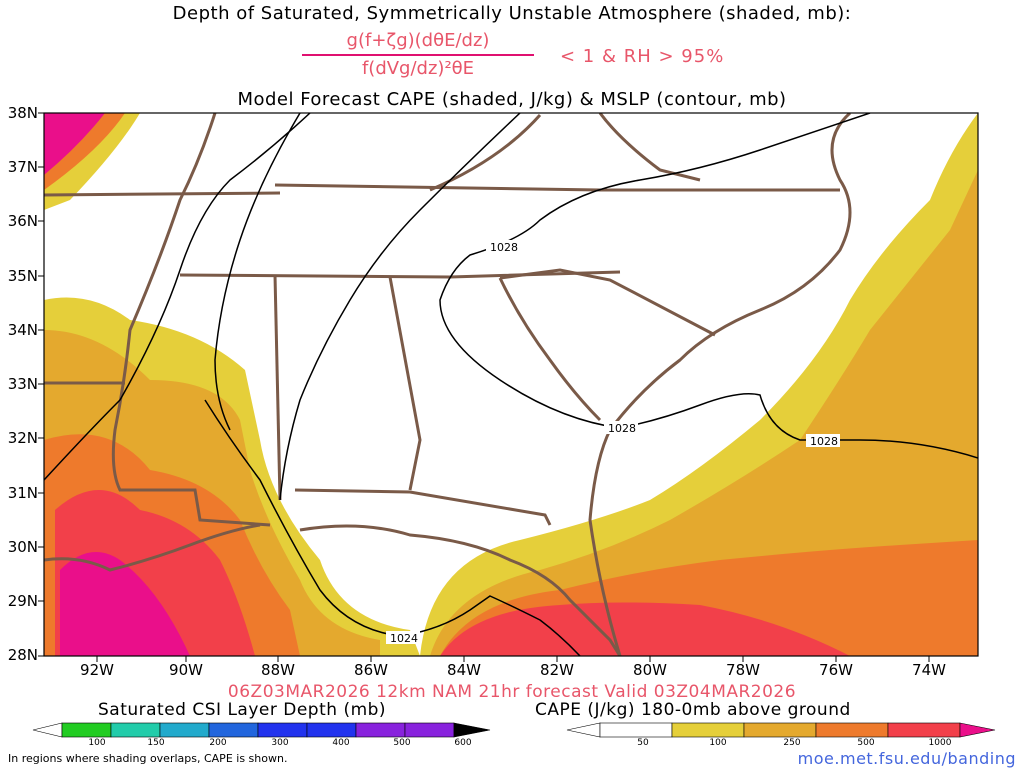 The image size is (1024, 768). I want to click on border-ga-sc-river, so click(550, 349).